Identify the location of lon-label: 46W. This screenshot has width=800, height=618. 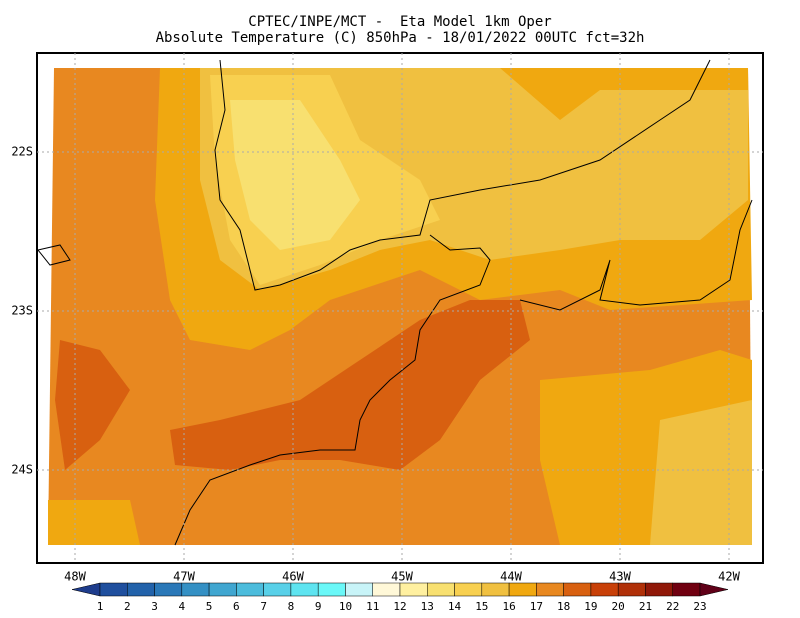
(293, 577).